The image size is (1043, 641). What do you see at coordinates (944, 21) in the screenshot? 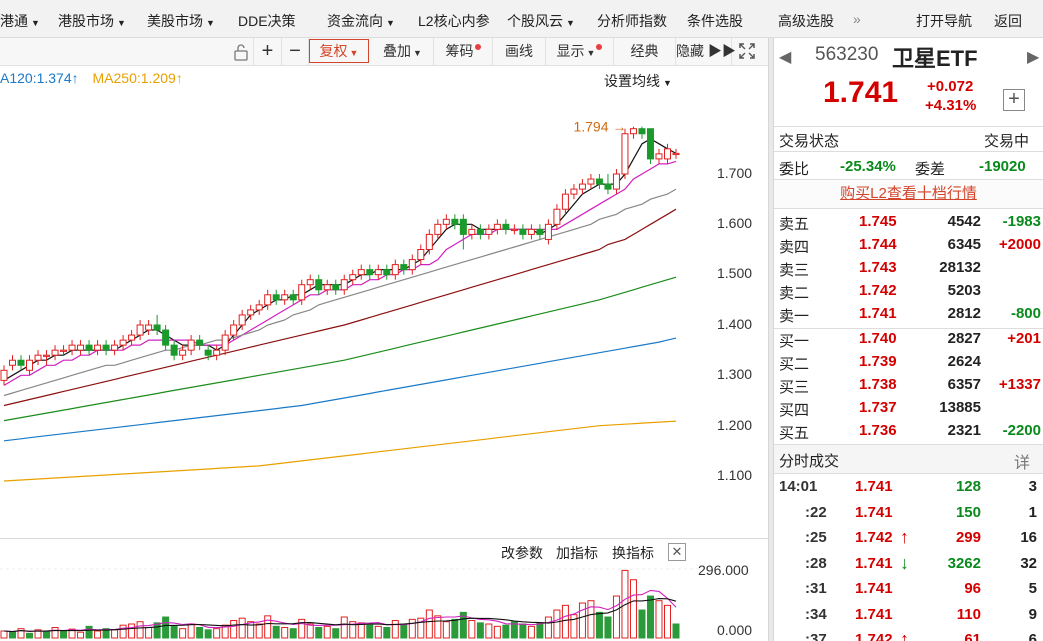
I see `nav-open-navigation: 打开导航` at bounding box center [944, 21].